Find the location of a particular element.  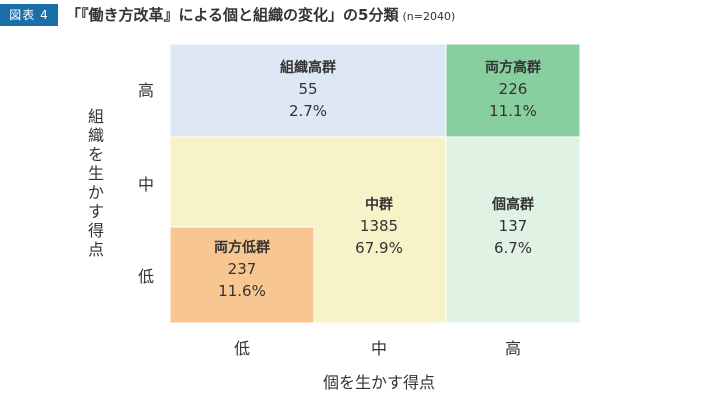

segment-4-percent: 11.6% is located at coordinates (242, 291).